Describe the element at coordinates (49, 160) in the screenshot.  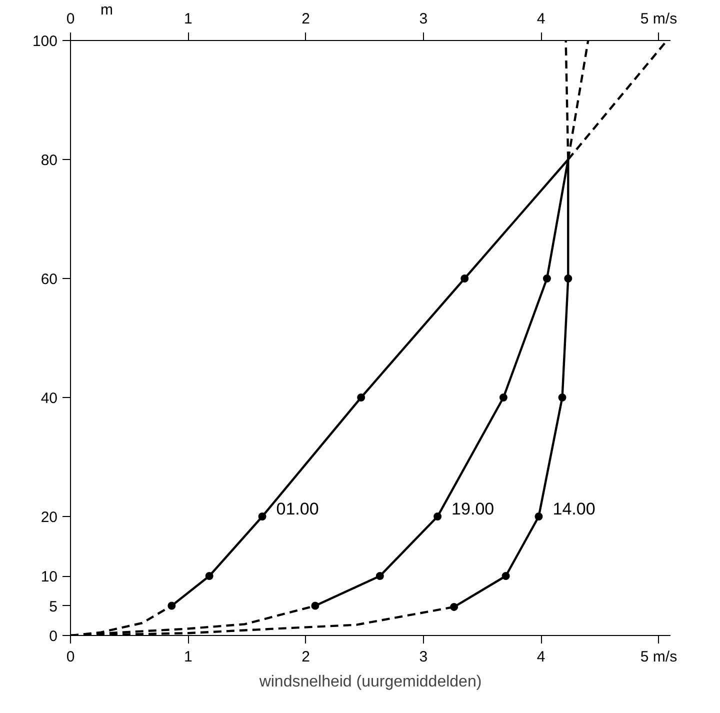
I see `y-tick-label: 80` at that location.